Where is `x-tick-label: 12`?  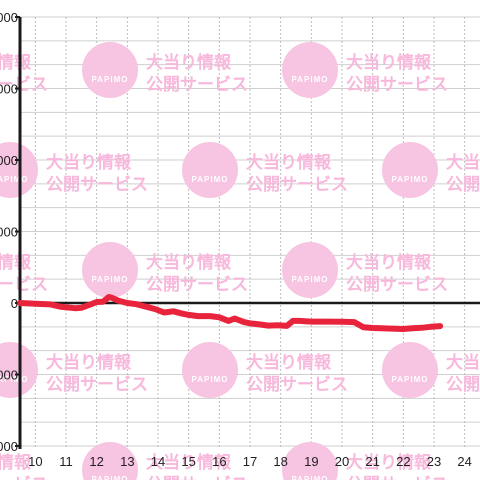
x-tick-label: 12 is located at coordinates (96, 461).